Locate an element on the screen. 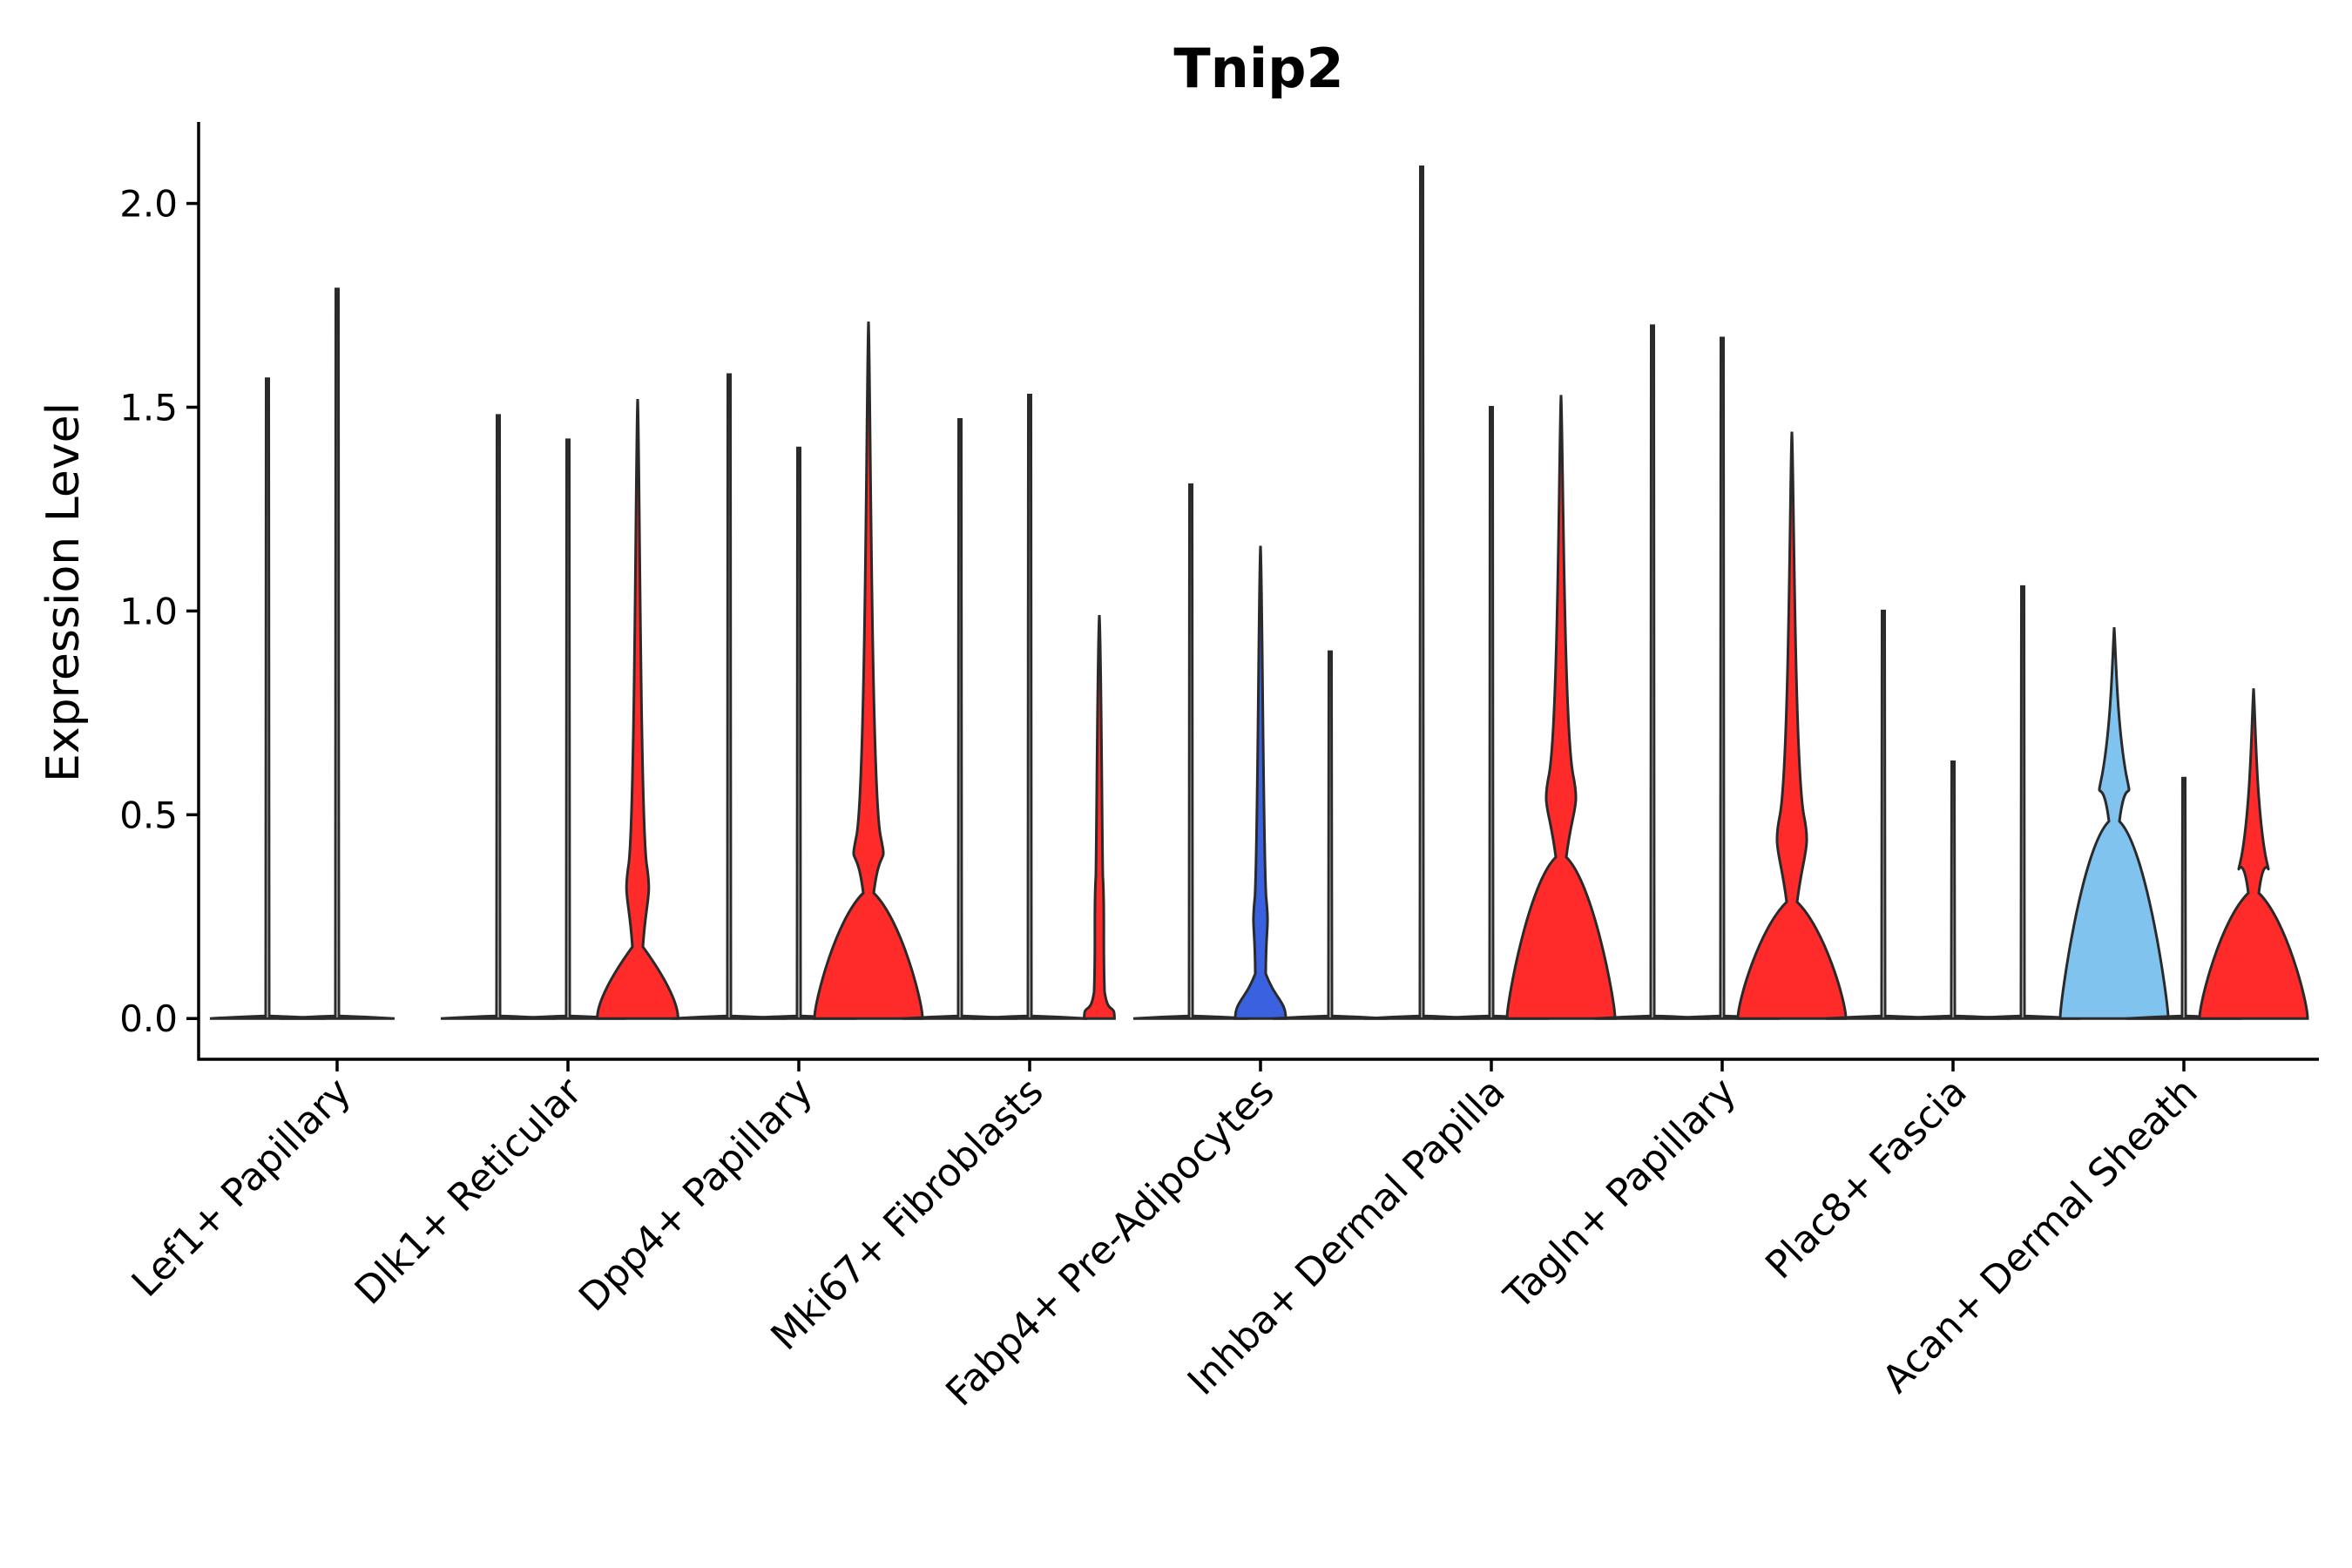 The image size is (2352, 1568). x-tick-label: Dlk1+ Reticular is located at coordinates (469, 1191).